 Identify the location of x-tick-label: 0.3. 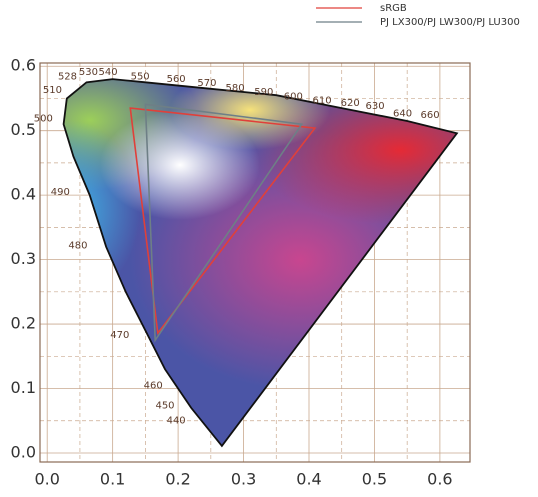
(243, 479).